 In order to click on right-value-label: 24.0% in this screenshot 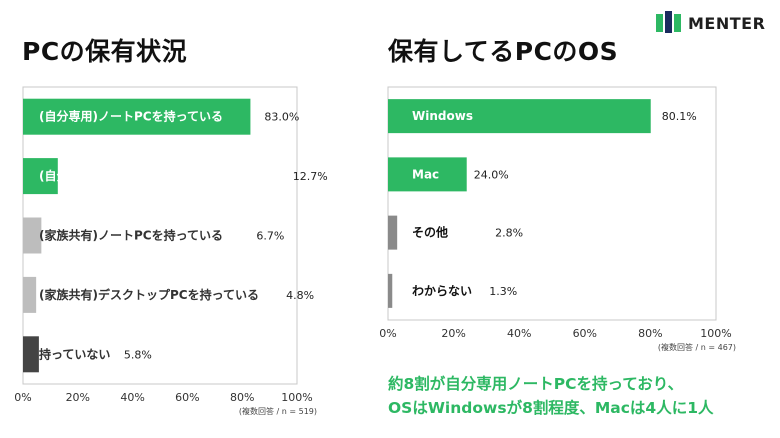, I will do `click(491, 174)`.